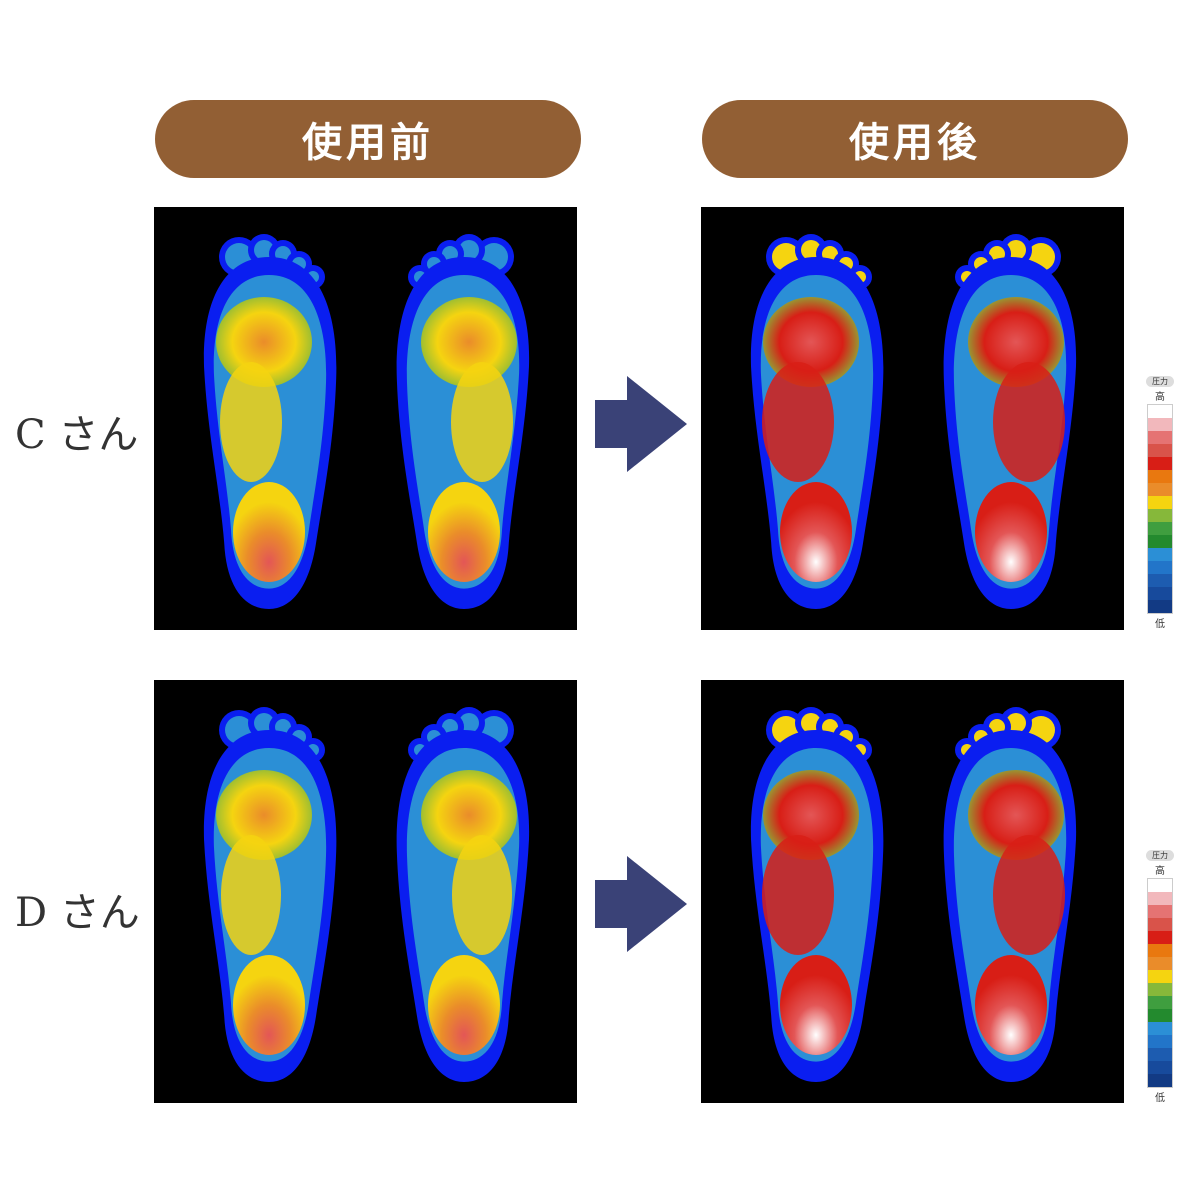  Describe the element at coordinates (77, 913) in the screenshot. I see `row-label-d: D さん` at that location.